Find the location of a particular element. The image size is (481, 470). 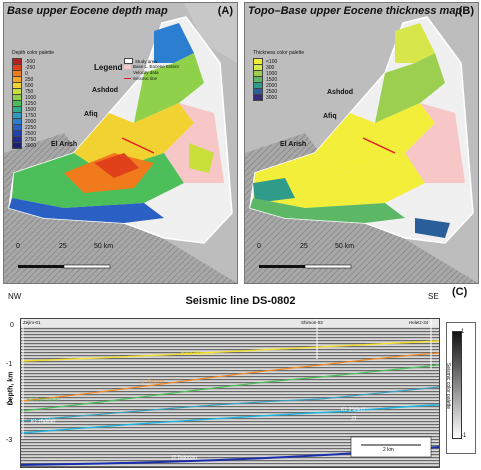

seismic-title: Seismic line DS-0802 is located at coordinates (240, 301).